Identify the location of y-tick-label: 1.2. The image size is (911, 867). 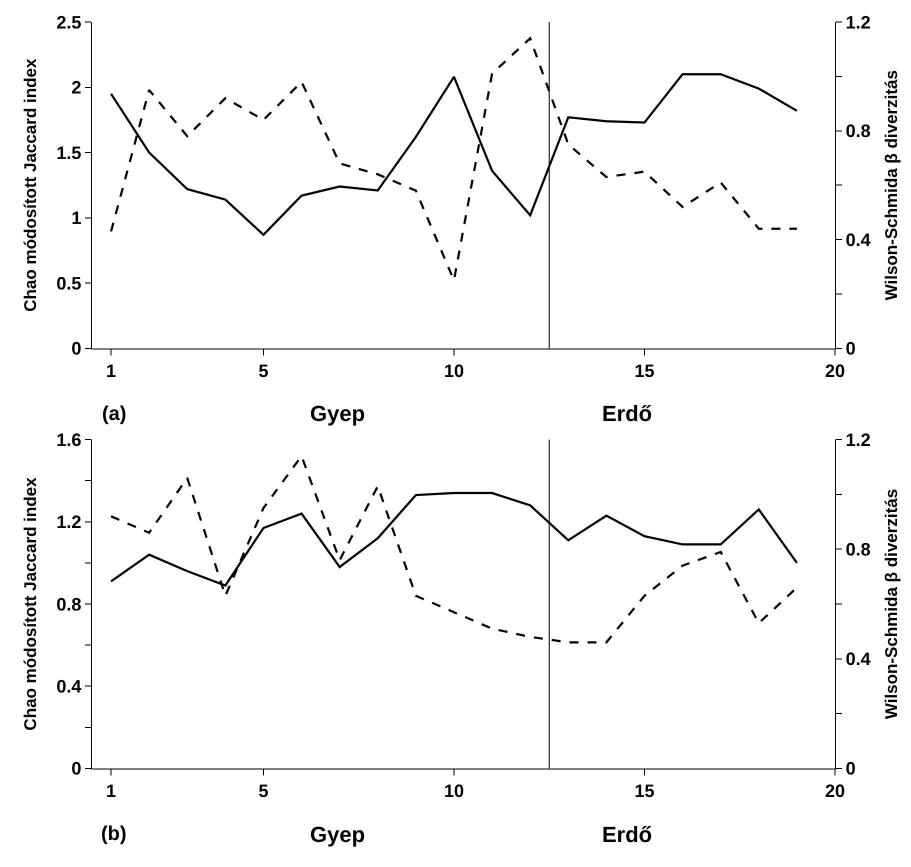
(69, 522).